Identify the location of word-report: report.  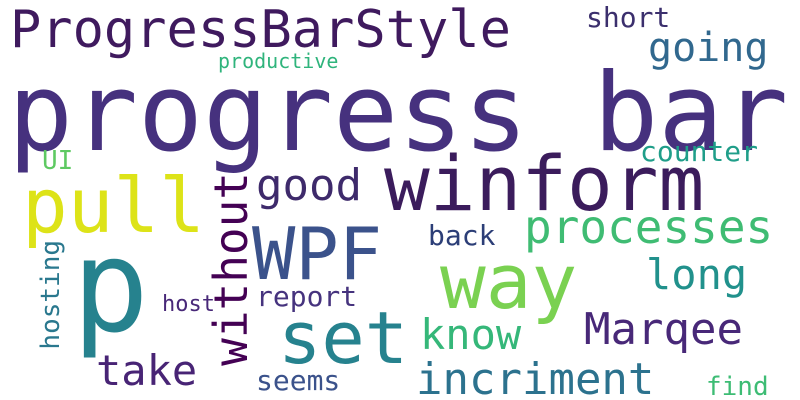
(307, 296).